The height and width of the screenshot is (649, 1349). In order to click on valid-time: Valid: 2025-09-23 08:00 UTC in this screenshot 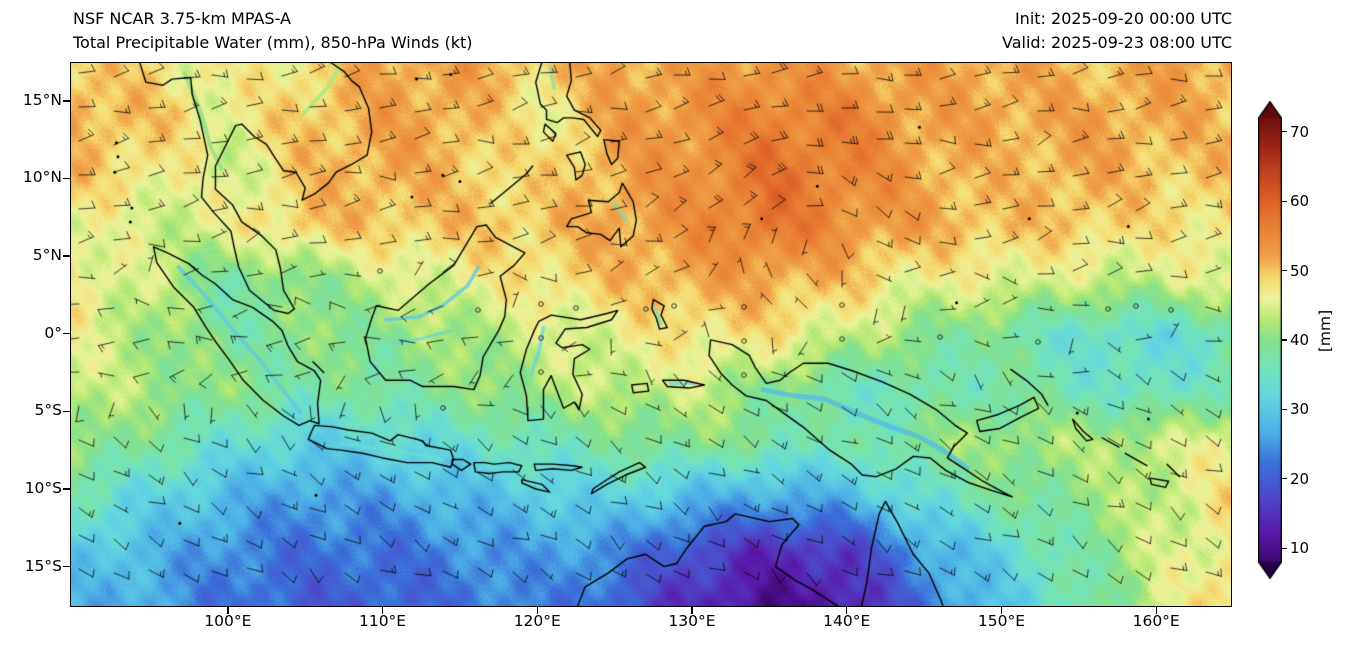, I will do `click(1116, 42)`.